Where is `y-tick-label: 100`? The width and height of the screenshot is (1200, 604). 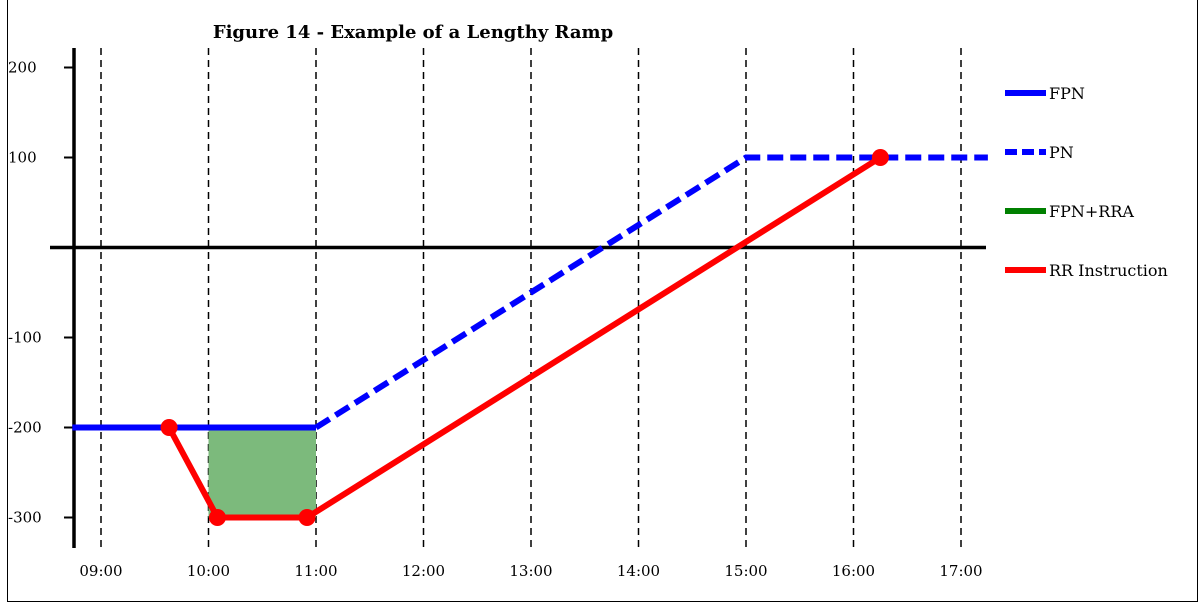 y-tick-label: 100 is located at coordinates (22, 158).